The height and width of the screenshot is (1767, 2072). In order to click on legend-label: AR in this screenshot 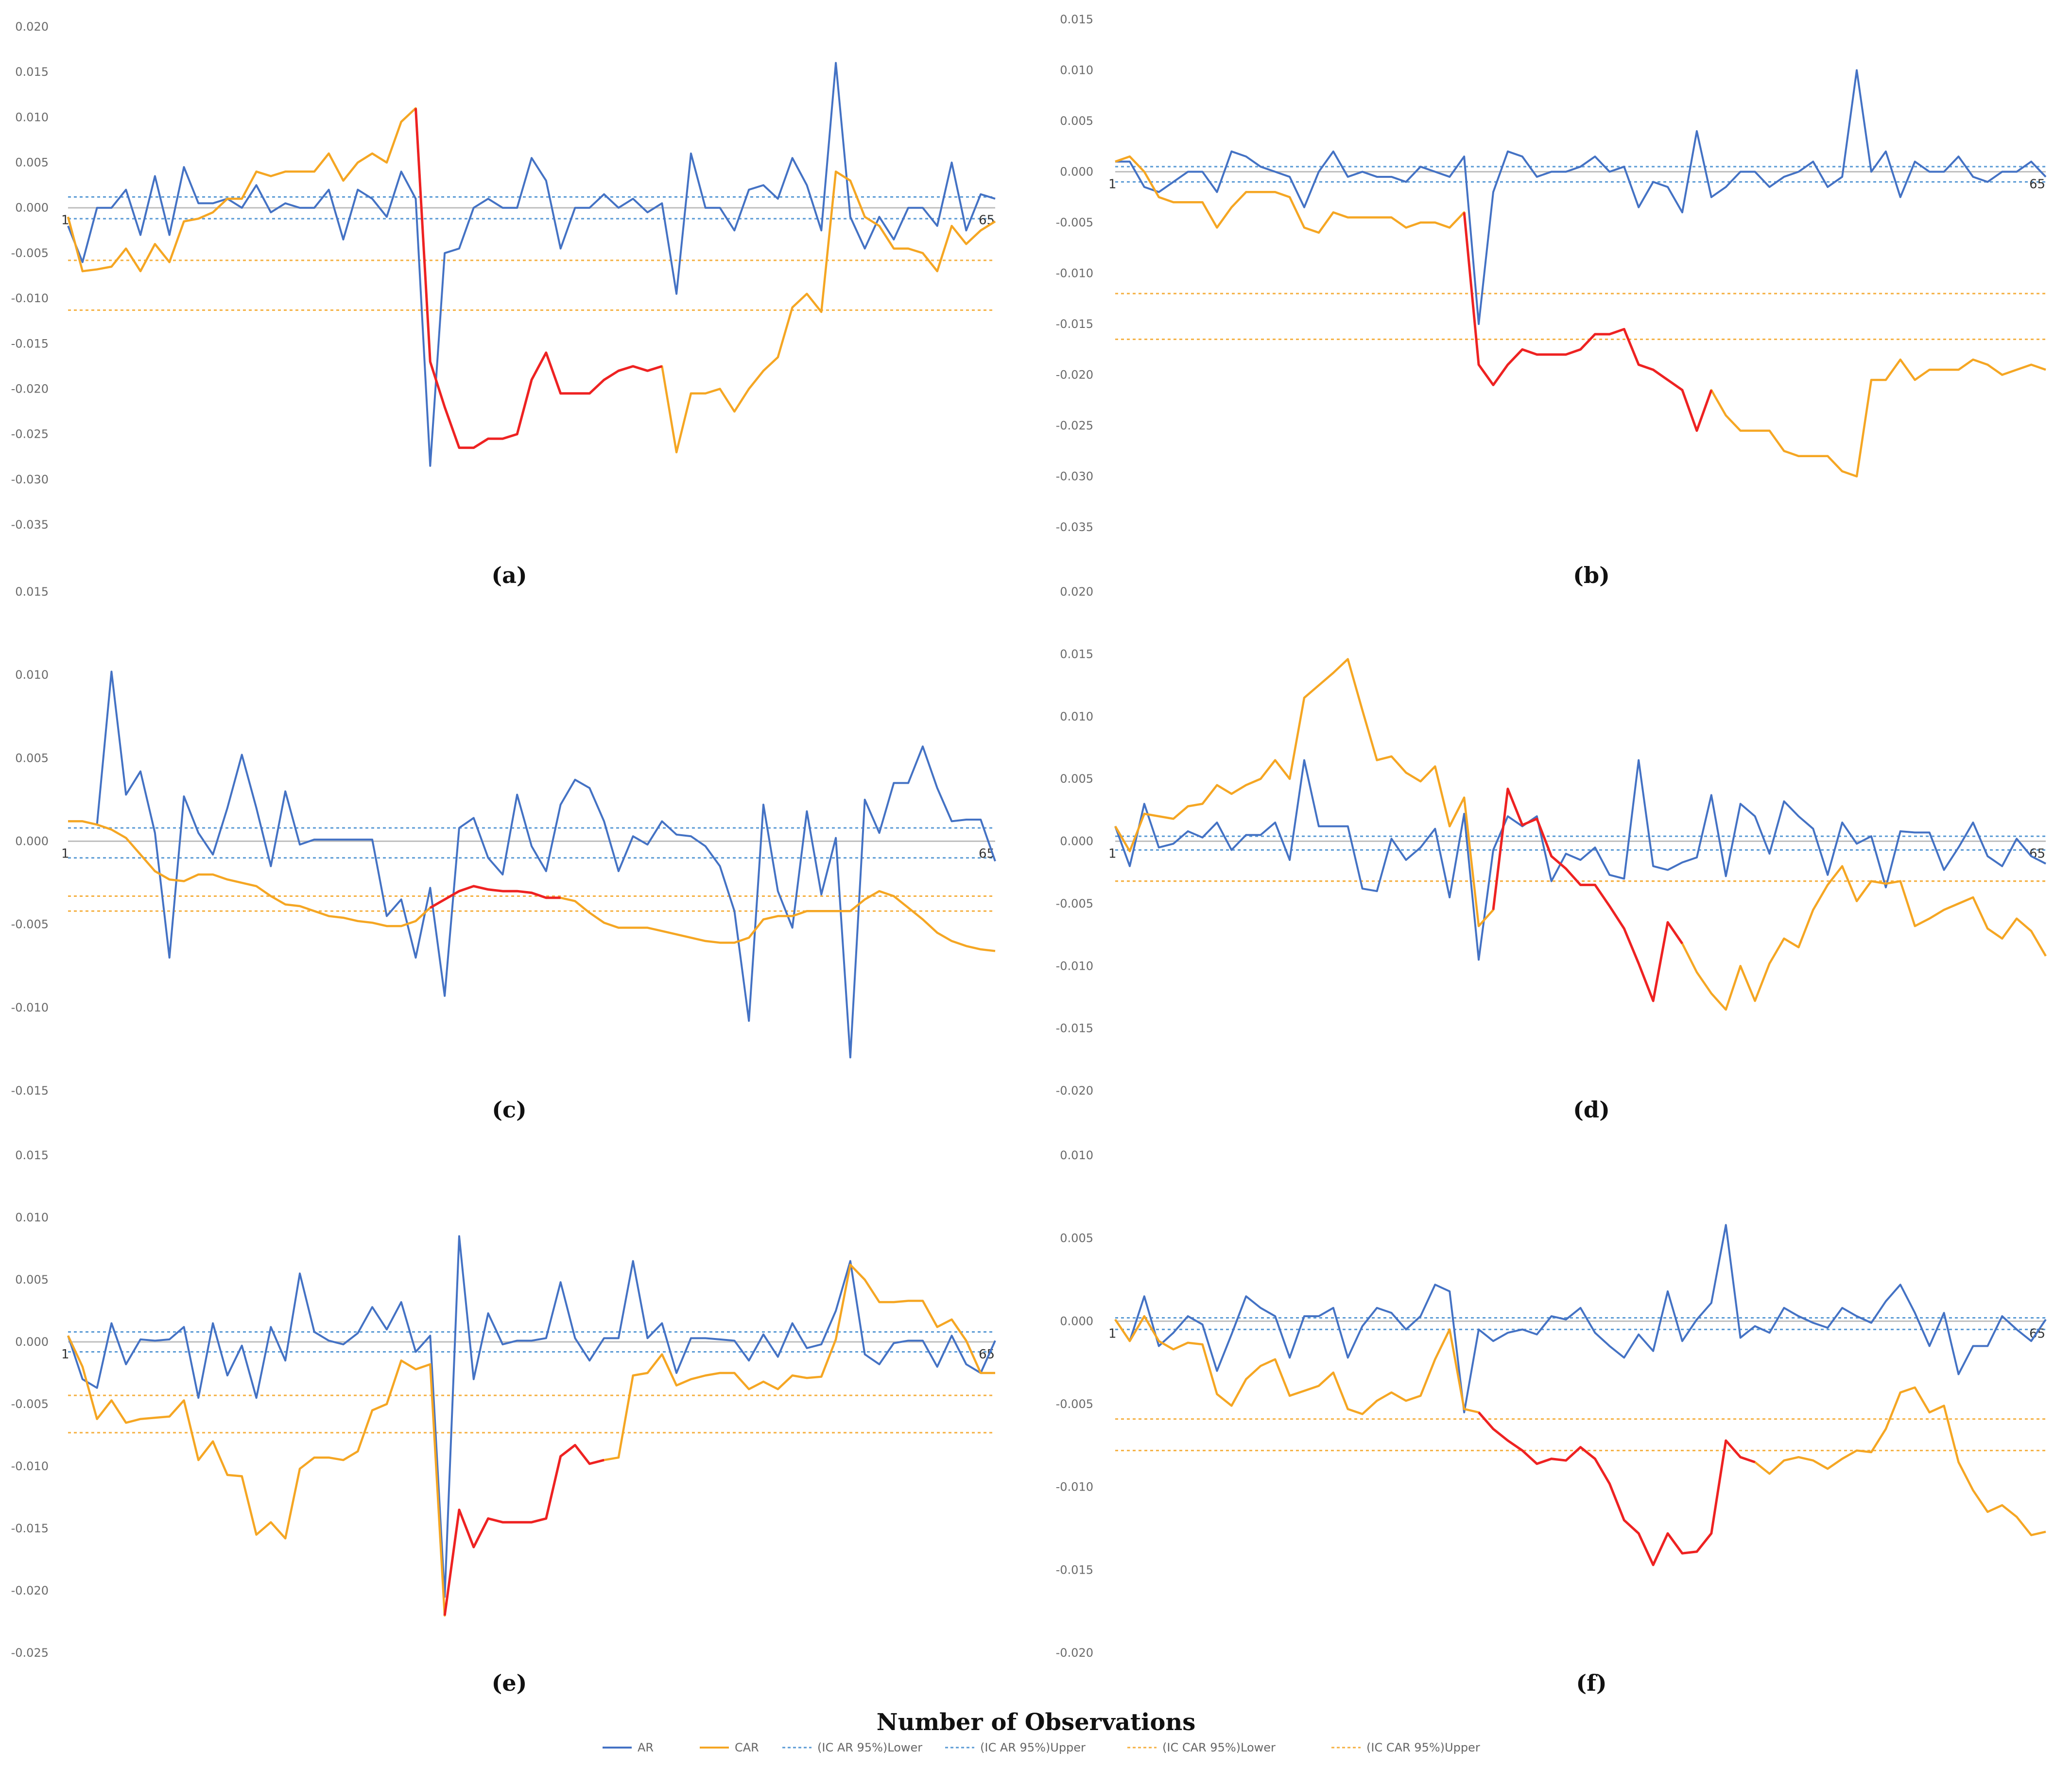, I will do `click(646, 1747)`.